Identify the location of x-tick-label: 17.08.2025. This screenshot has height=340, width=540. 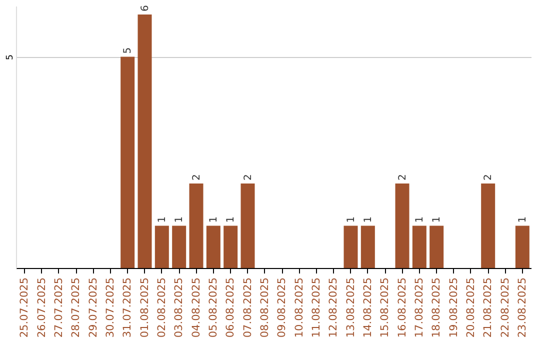
(419, 308).